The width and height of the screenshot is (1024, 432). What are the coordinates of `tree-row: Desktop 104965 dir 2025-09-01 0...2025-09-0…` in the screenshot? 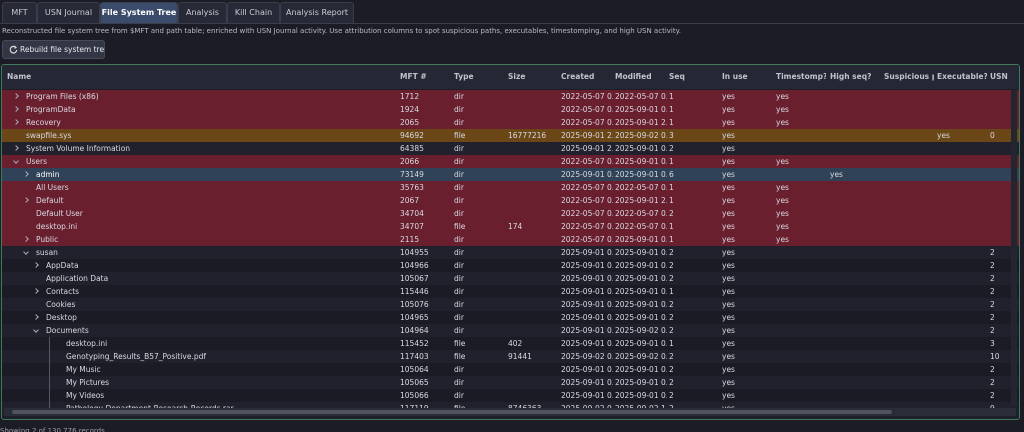 It's located at (510, 317).